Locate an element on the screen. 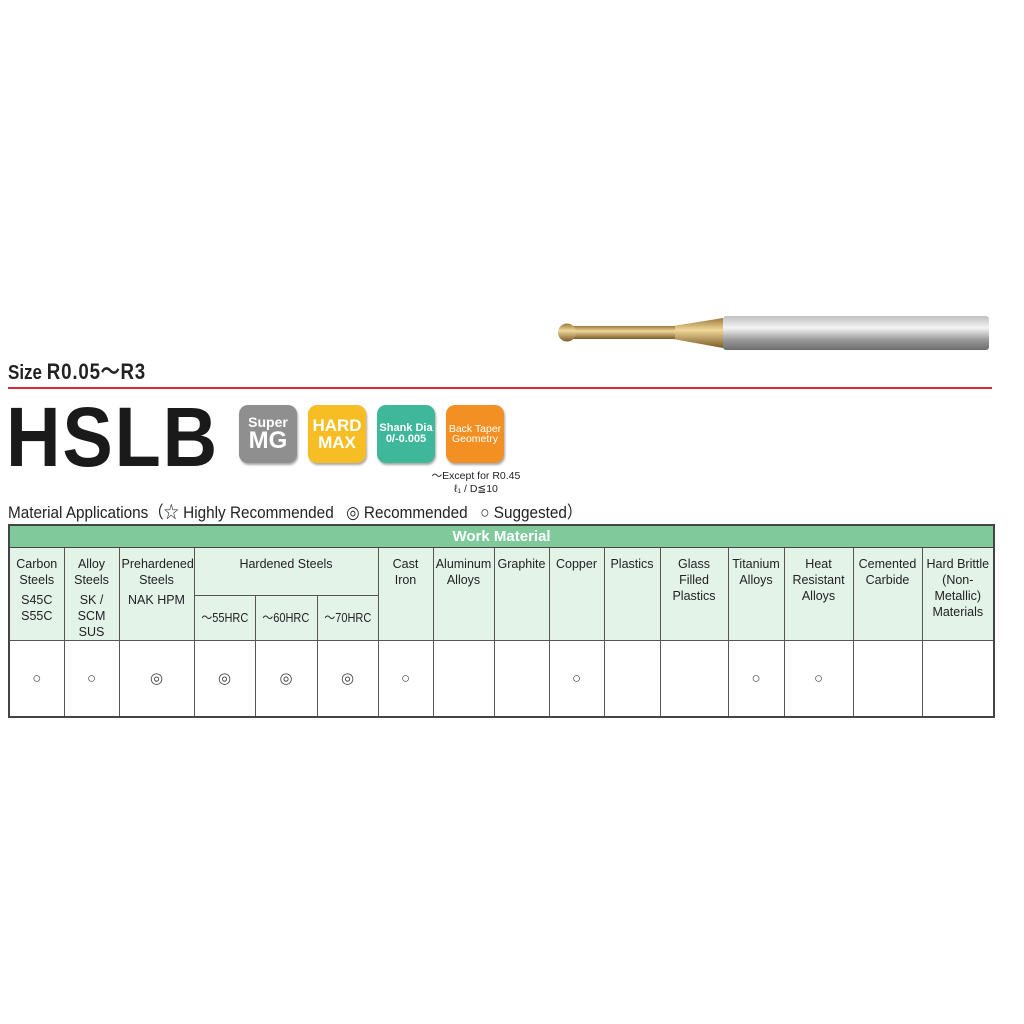  badge-line: 0/-0.005 is located at coordinates (406, 439).